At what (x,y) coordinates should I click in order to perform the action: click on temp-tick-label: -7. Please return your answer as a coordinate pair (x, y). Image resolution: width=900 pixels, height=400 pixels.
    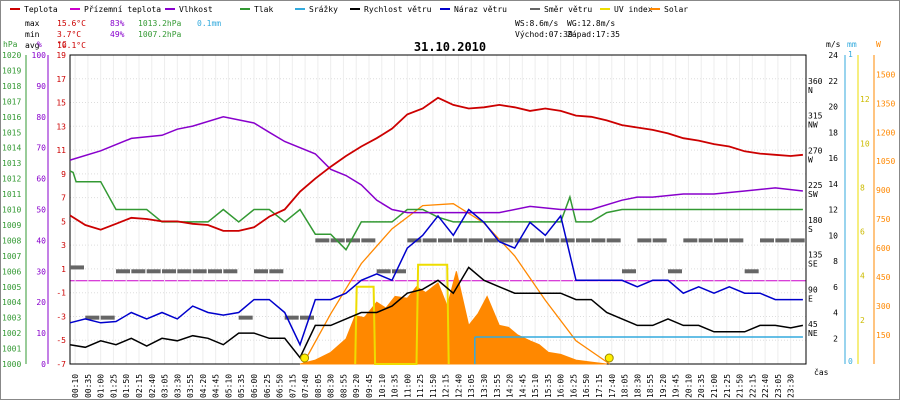
    Looking at the image, I should click on (61, 364).